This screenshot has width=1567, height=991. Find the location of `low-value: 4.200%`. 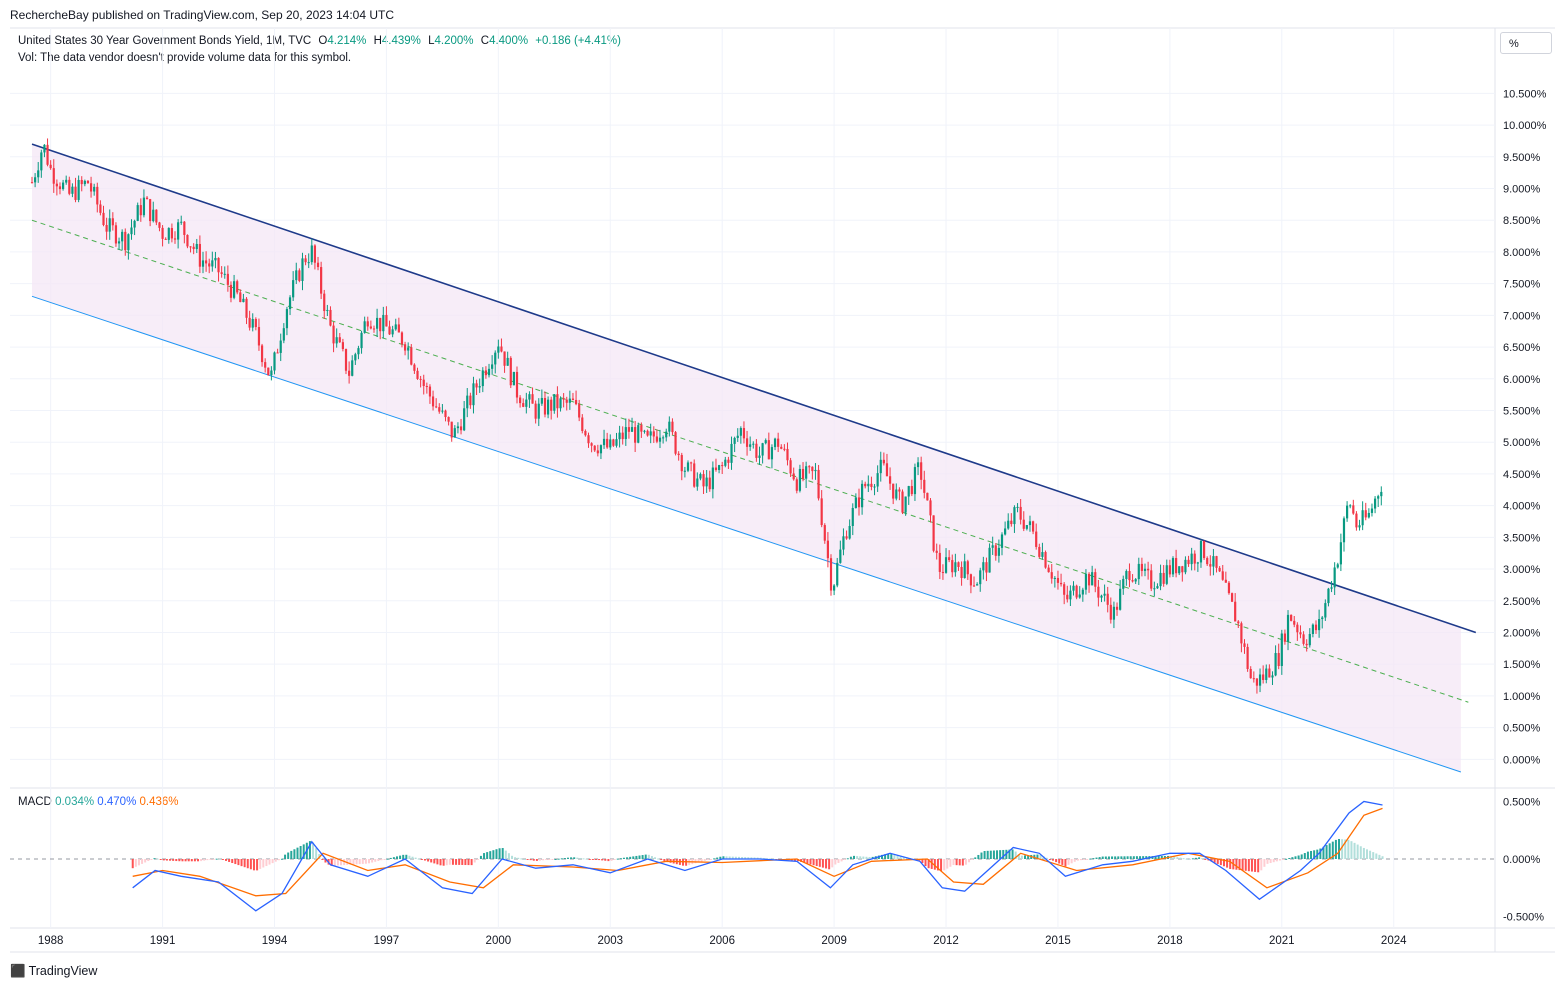

low-value: 4.200% is located at coordinates (454, 41).